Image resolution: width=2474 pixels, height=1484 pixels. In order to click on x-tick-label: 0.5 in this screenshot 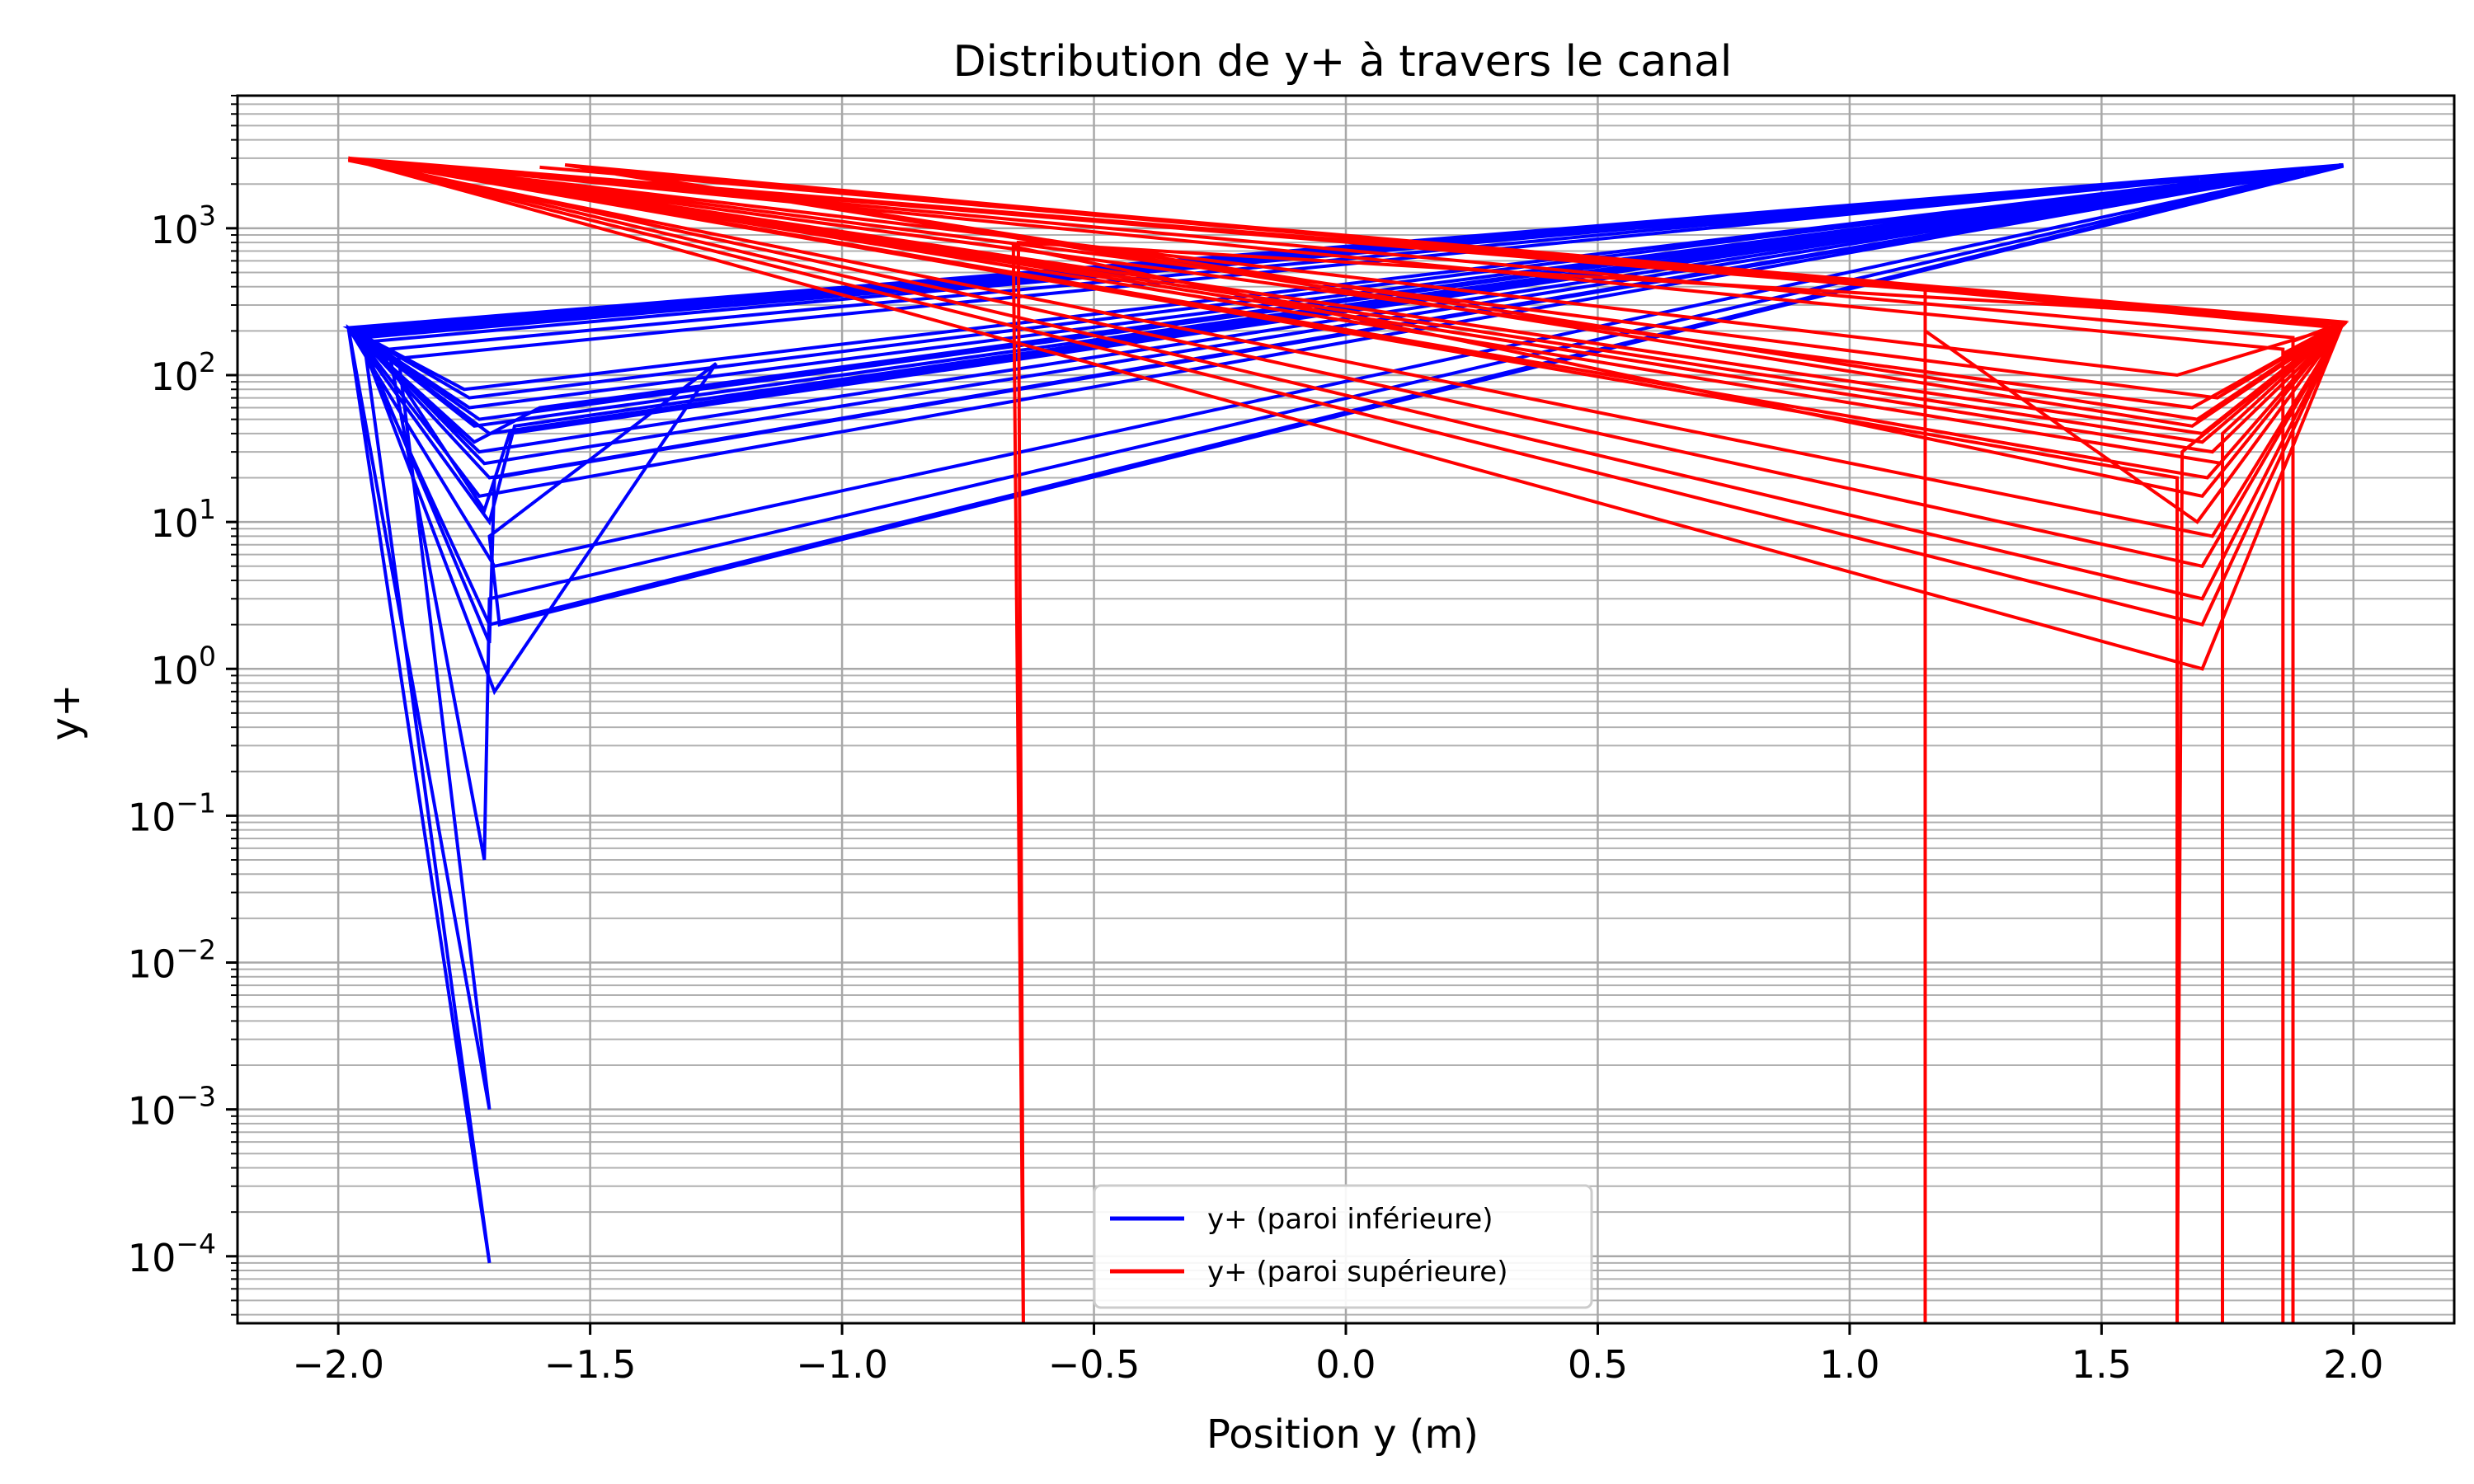, I will do `click(1598, 1364)`.